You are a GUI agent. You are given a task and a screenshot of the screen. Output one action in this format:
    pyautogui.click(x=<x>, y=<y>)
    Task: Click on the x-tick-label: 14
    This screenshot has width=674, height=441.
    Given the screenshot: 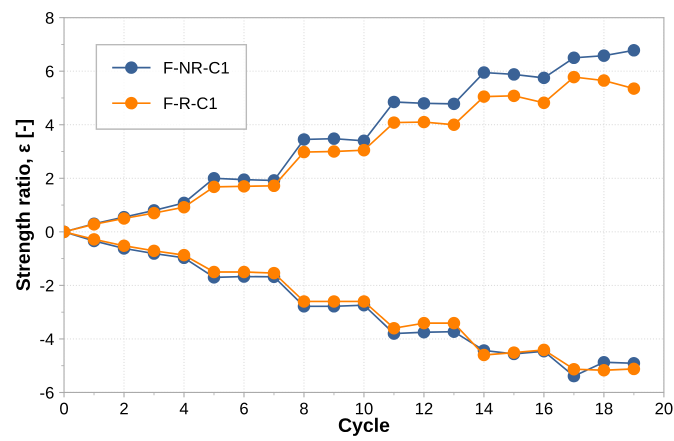 What is the action you would take?
    pyautogui.click(x=484, y=408)
    